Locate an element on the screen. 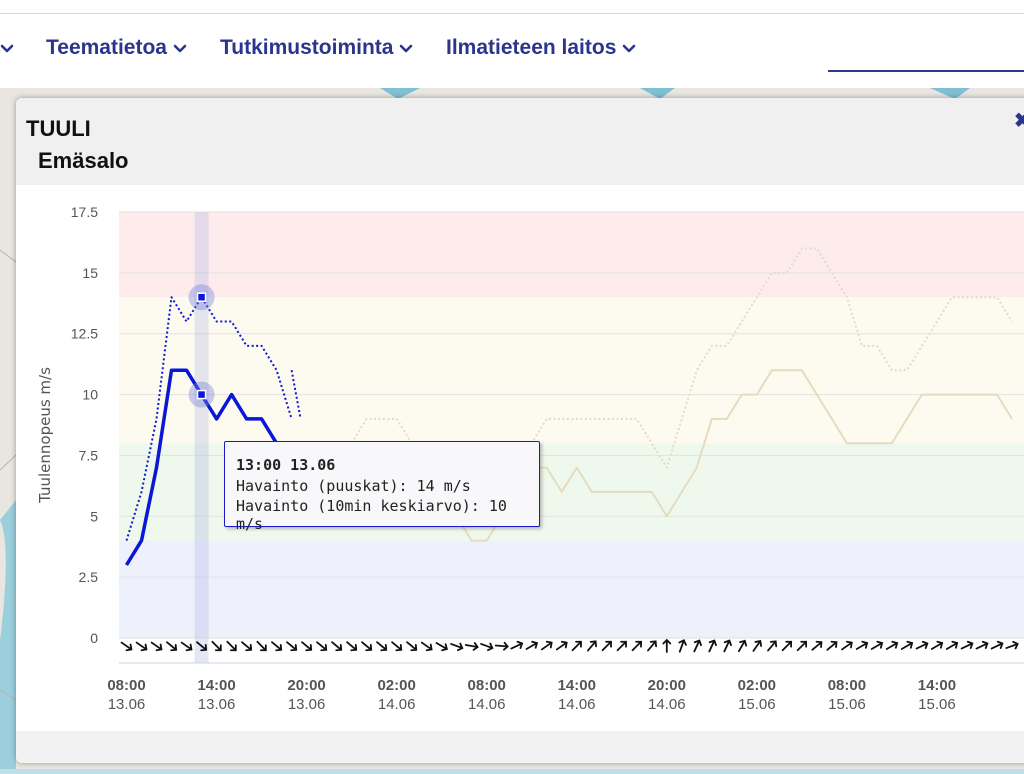 The height and width of the screenshot is (774, 1024). y-tick-label: 7.5 is located at coordinates (89, 455).